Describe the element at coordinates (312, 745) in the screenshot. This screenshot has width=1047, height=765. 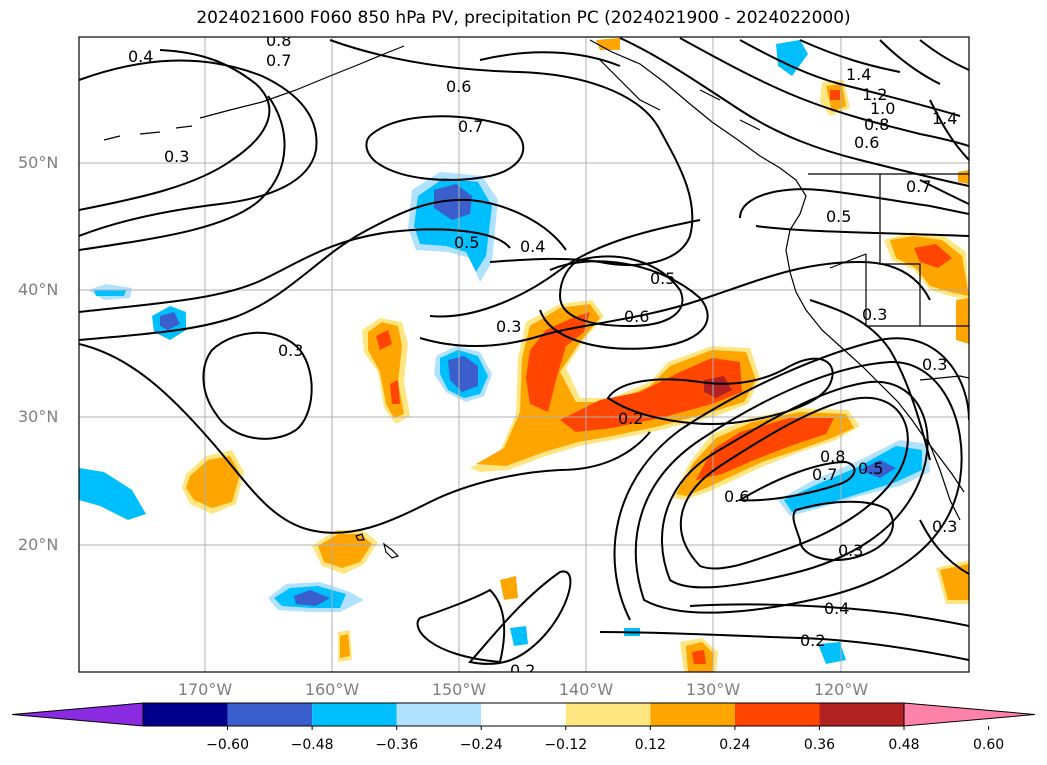
I see `colorbar-tick-label: −0.48` at that location.